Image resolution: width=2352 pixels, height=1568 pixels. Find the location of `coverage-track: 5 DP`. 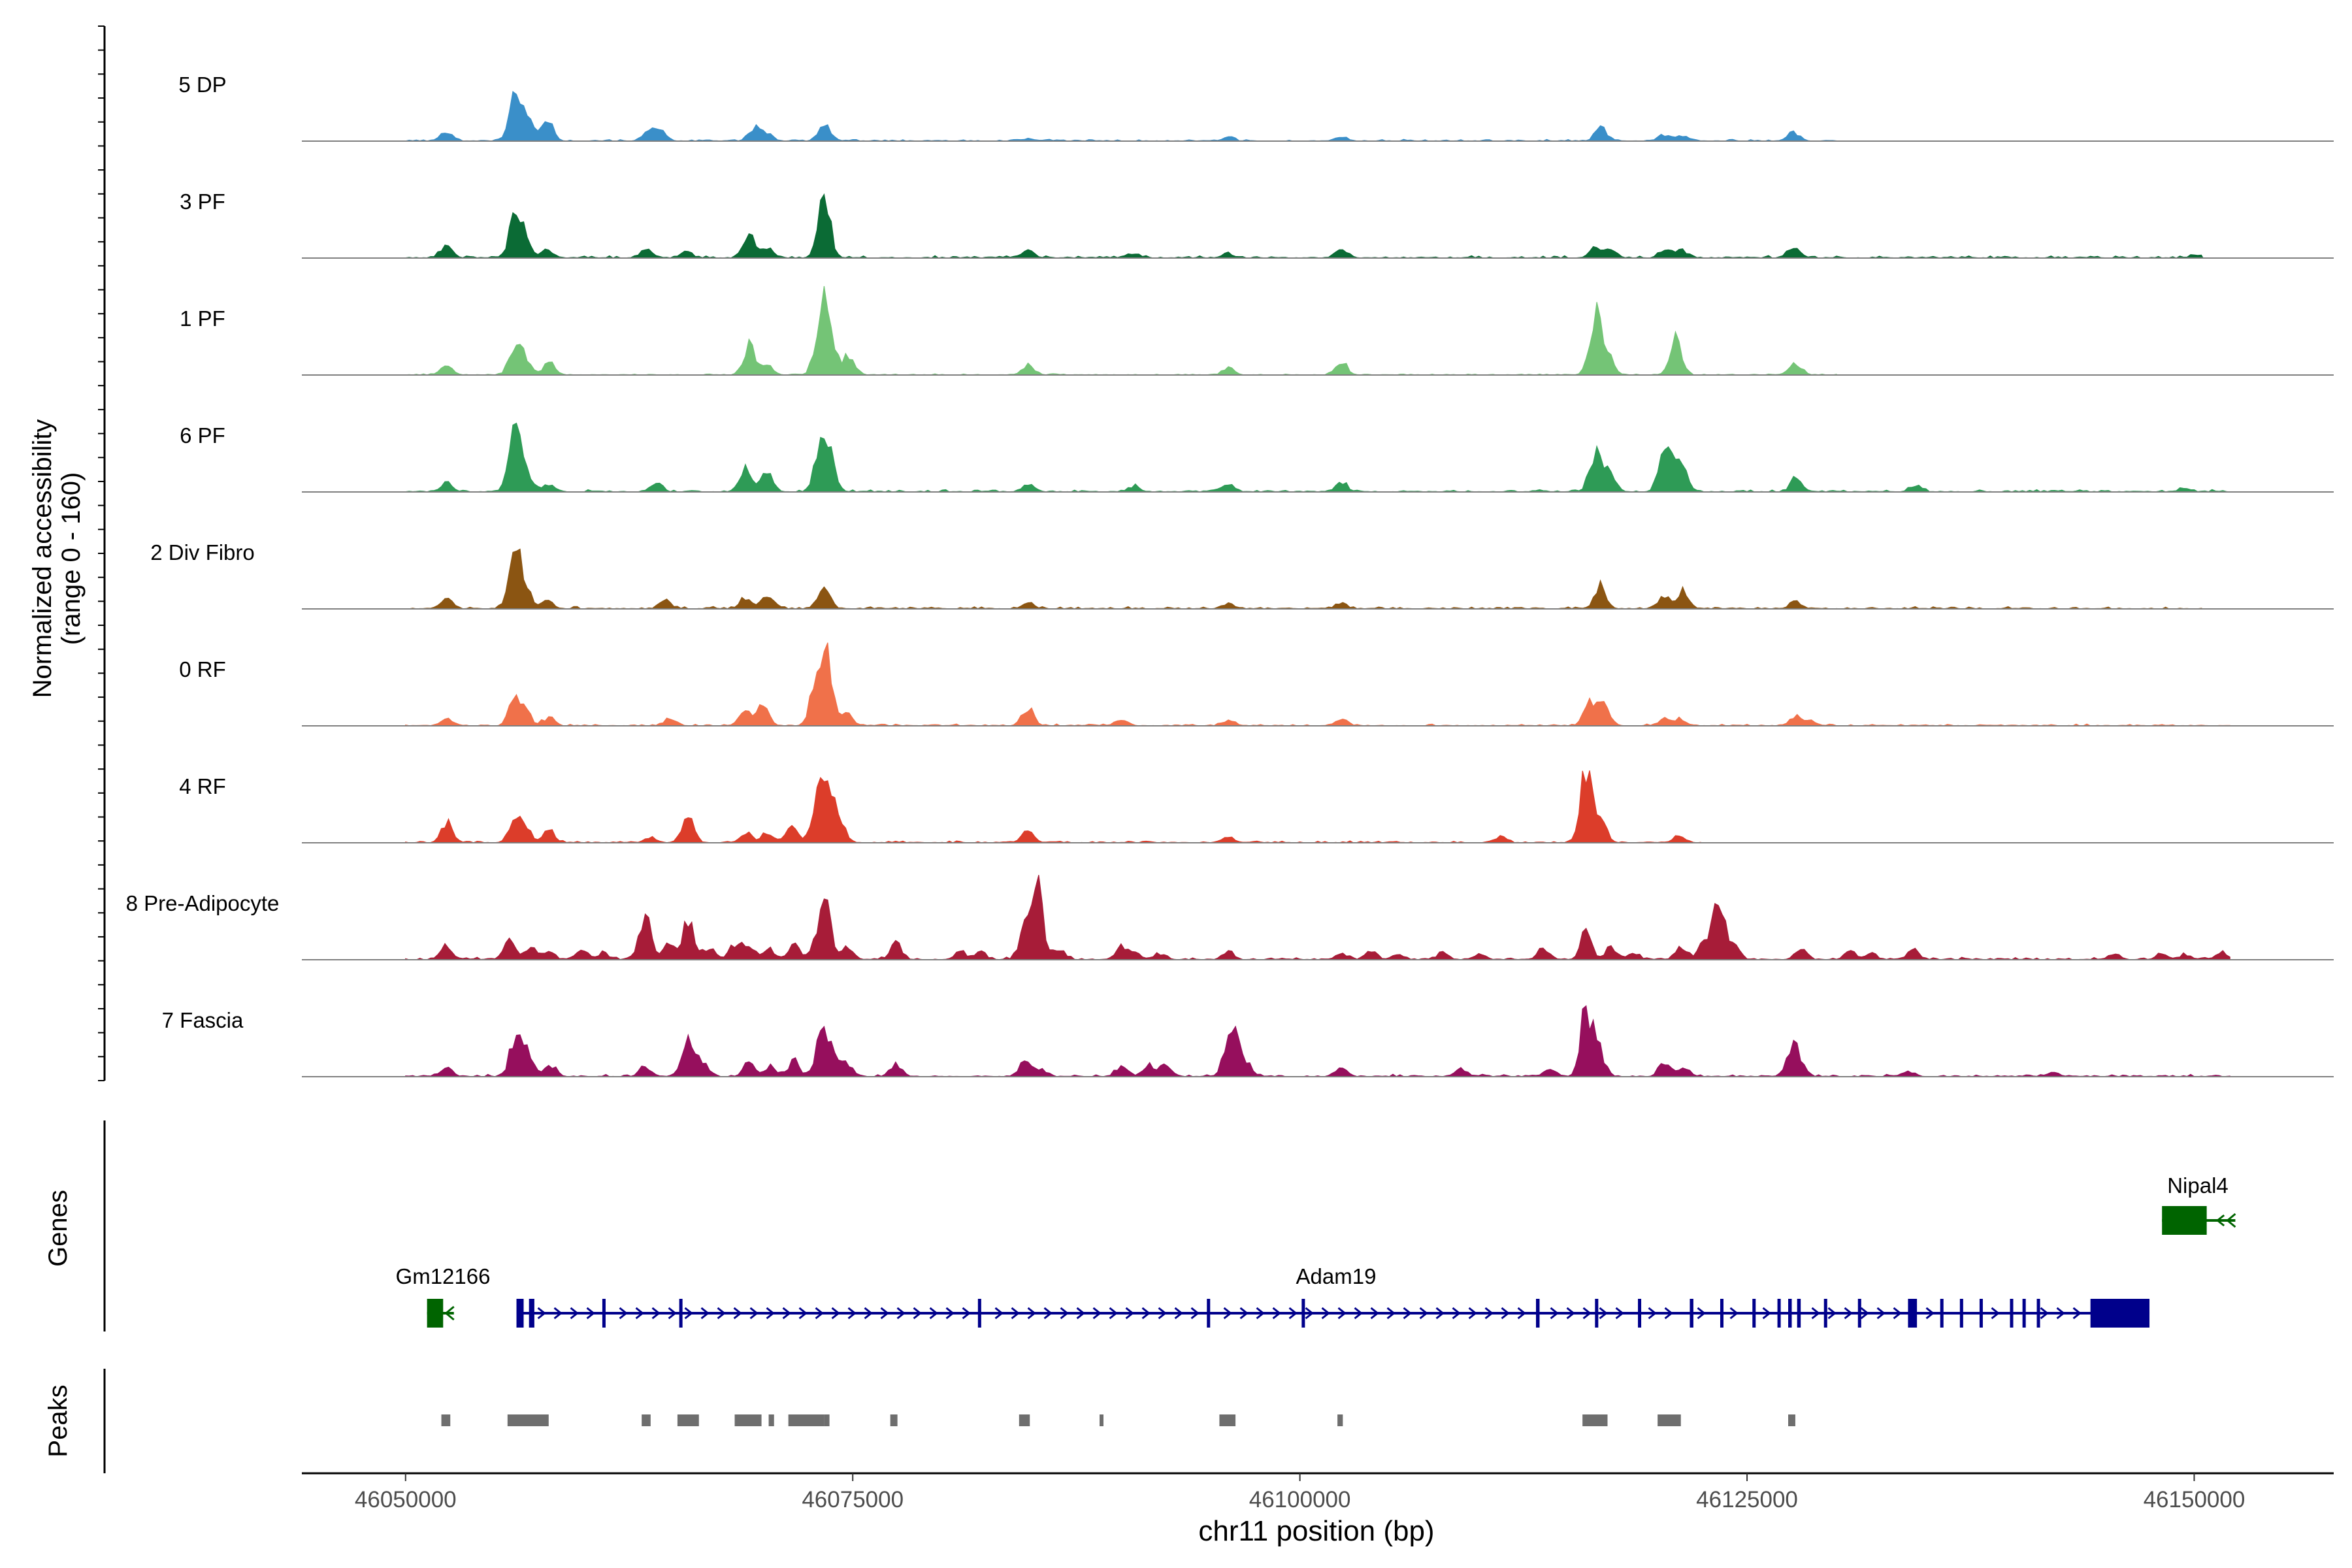

coverage-track: 5 DP is located at coordinates (1256, 107).